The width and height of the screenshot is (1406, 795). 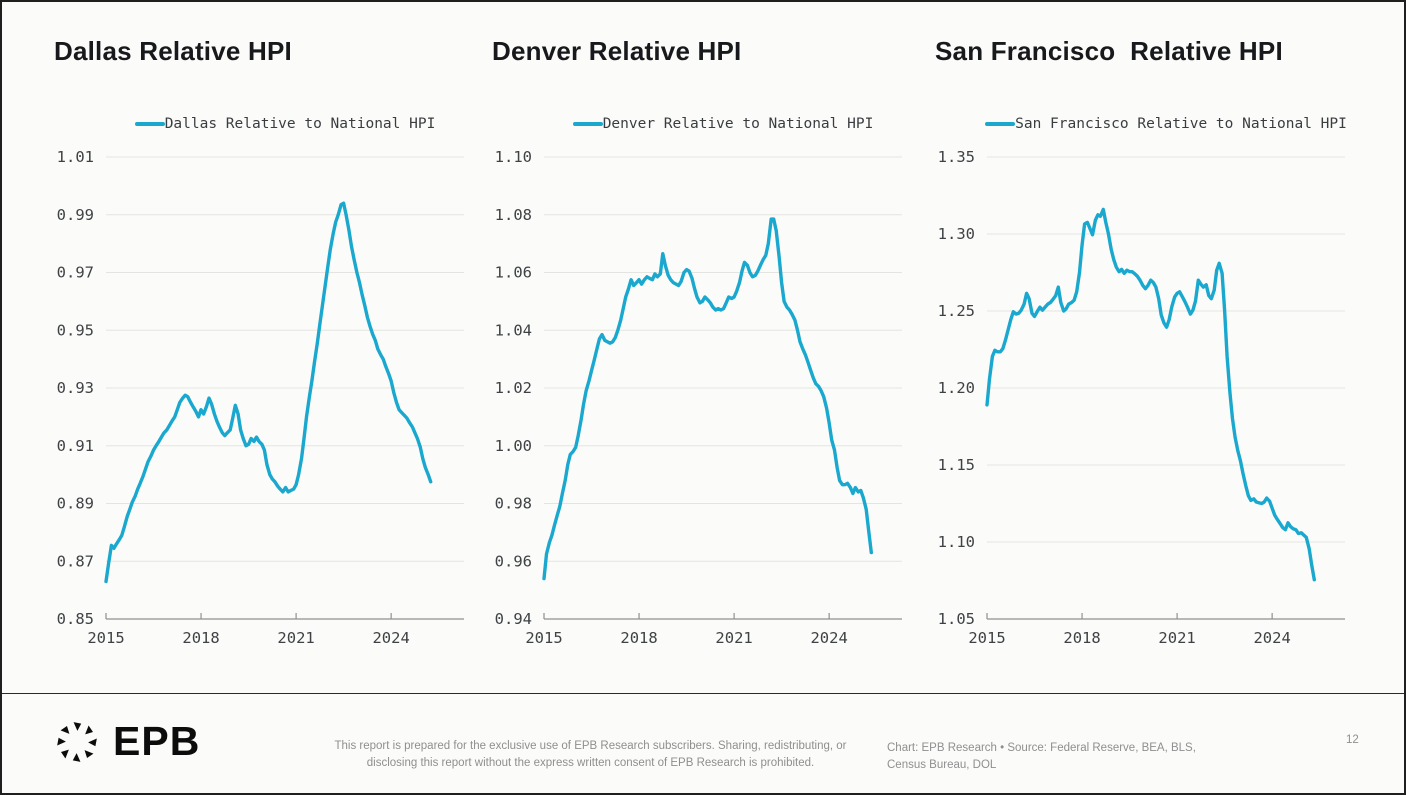 I want to click on legend-san-francisco: San Francisco Relative to National HPI, so click(x=1166, y=124).